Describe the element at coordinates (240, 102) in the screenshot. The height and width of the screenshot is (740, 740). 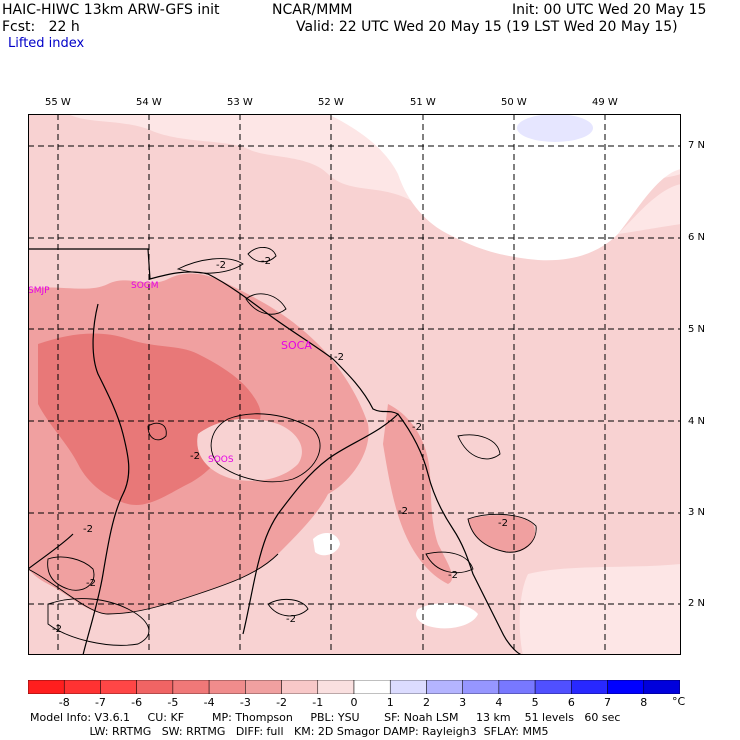
I see `lon-label-53w: 53 W` at that location.